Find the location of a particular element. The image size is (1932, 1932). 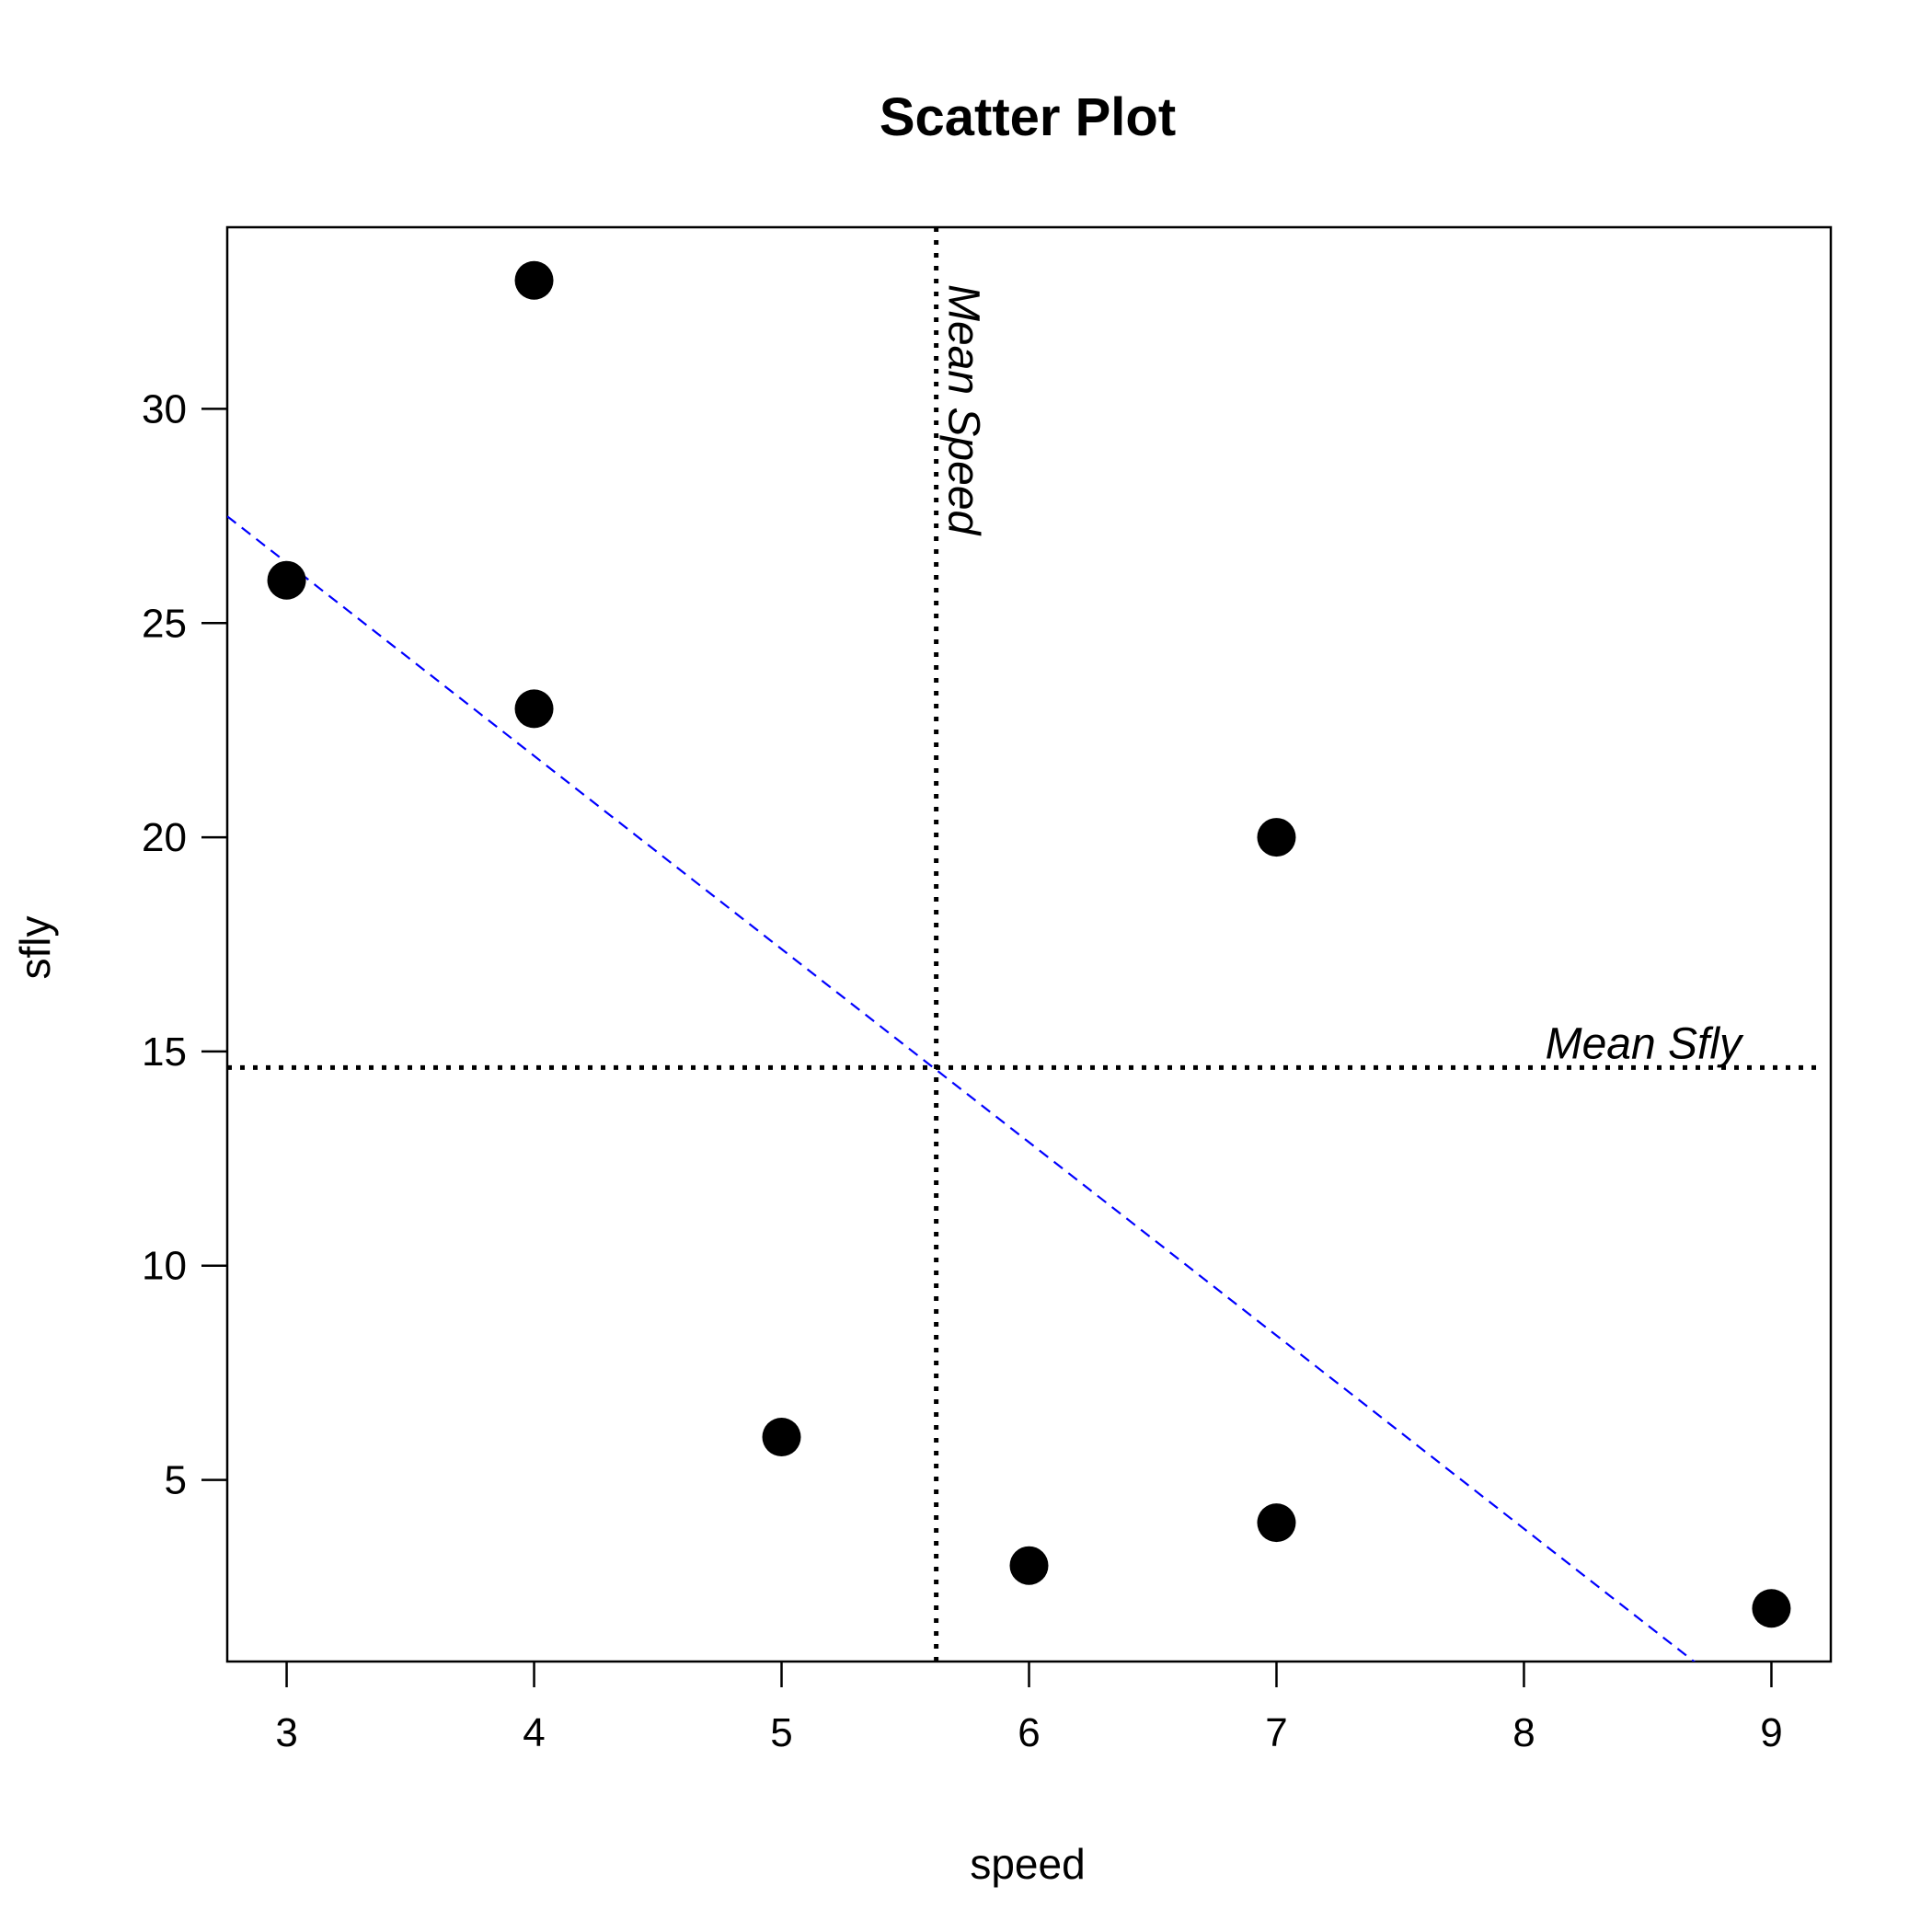

y-tick-label: 20 is located at coordinates (164, 837).